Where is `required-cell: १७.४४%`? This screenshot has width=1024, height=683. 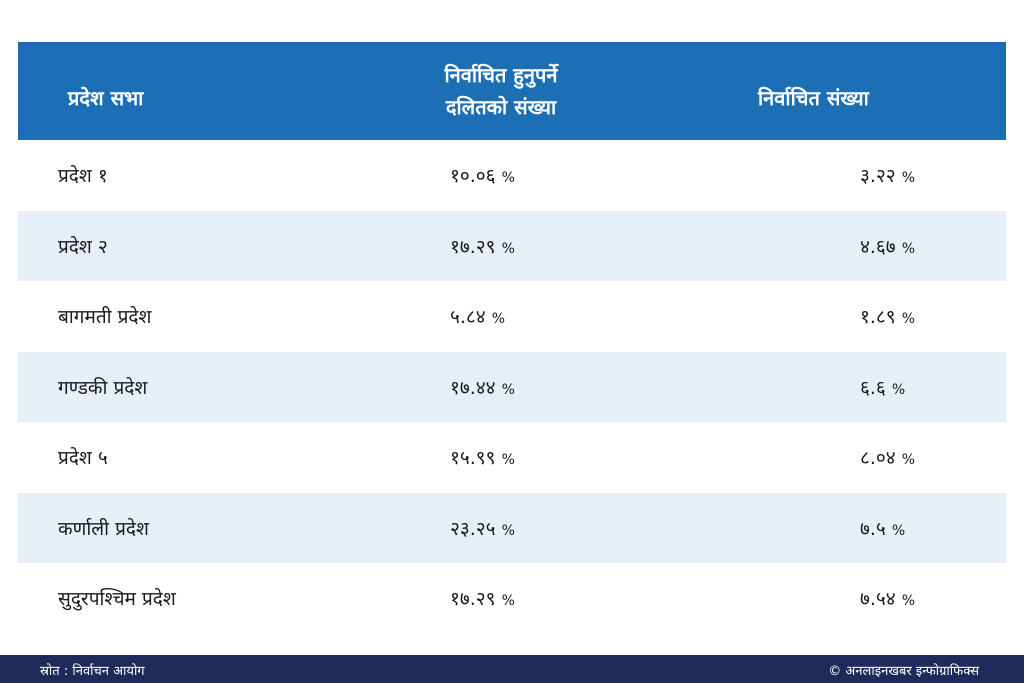
required-cell: १७.४४% is located at coordinates (482, 387).